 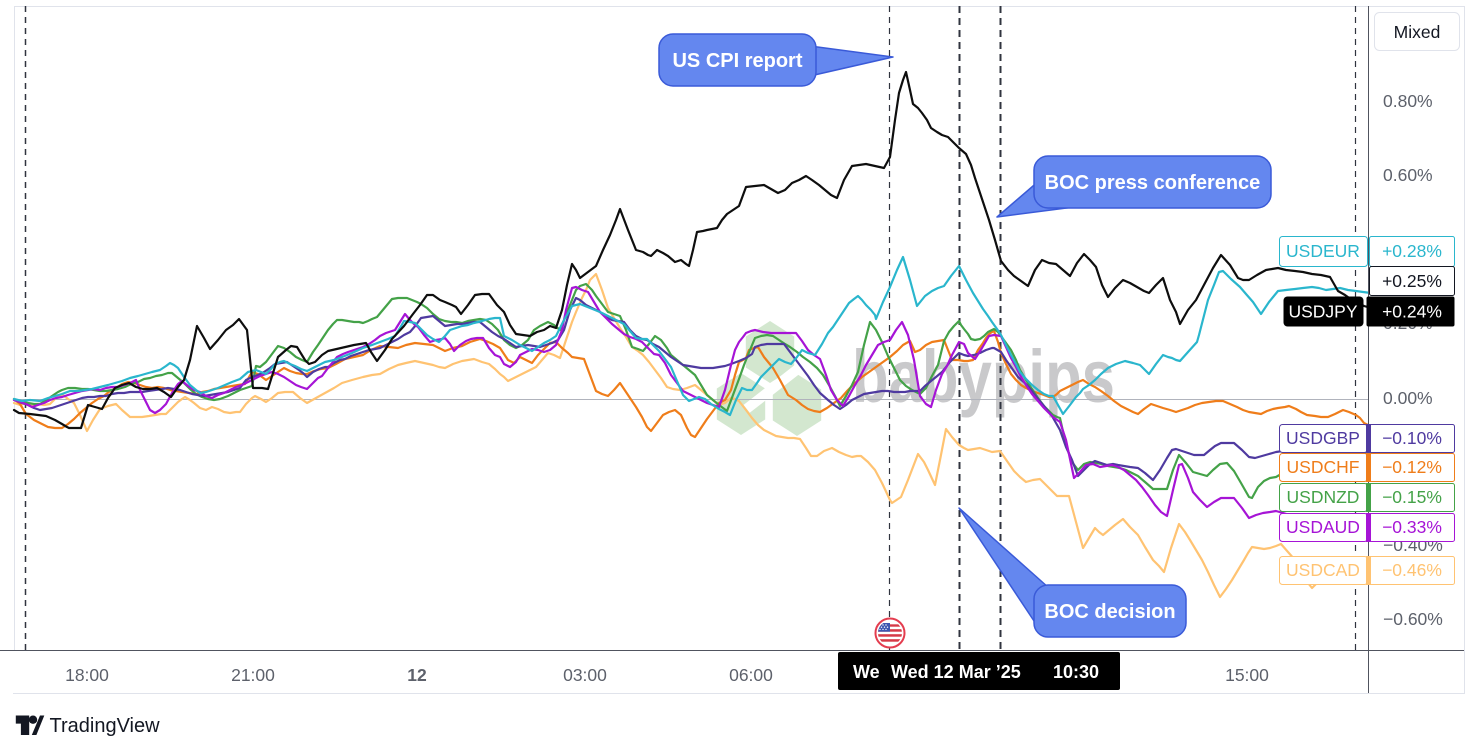 I want to click on svg-text: 0.00%, so click(x=1408, y=398).